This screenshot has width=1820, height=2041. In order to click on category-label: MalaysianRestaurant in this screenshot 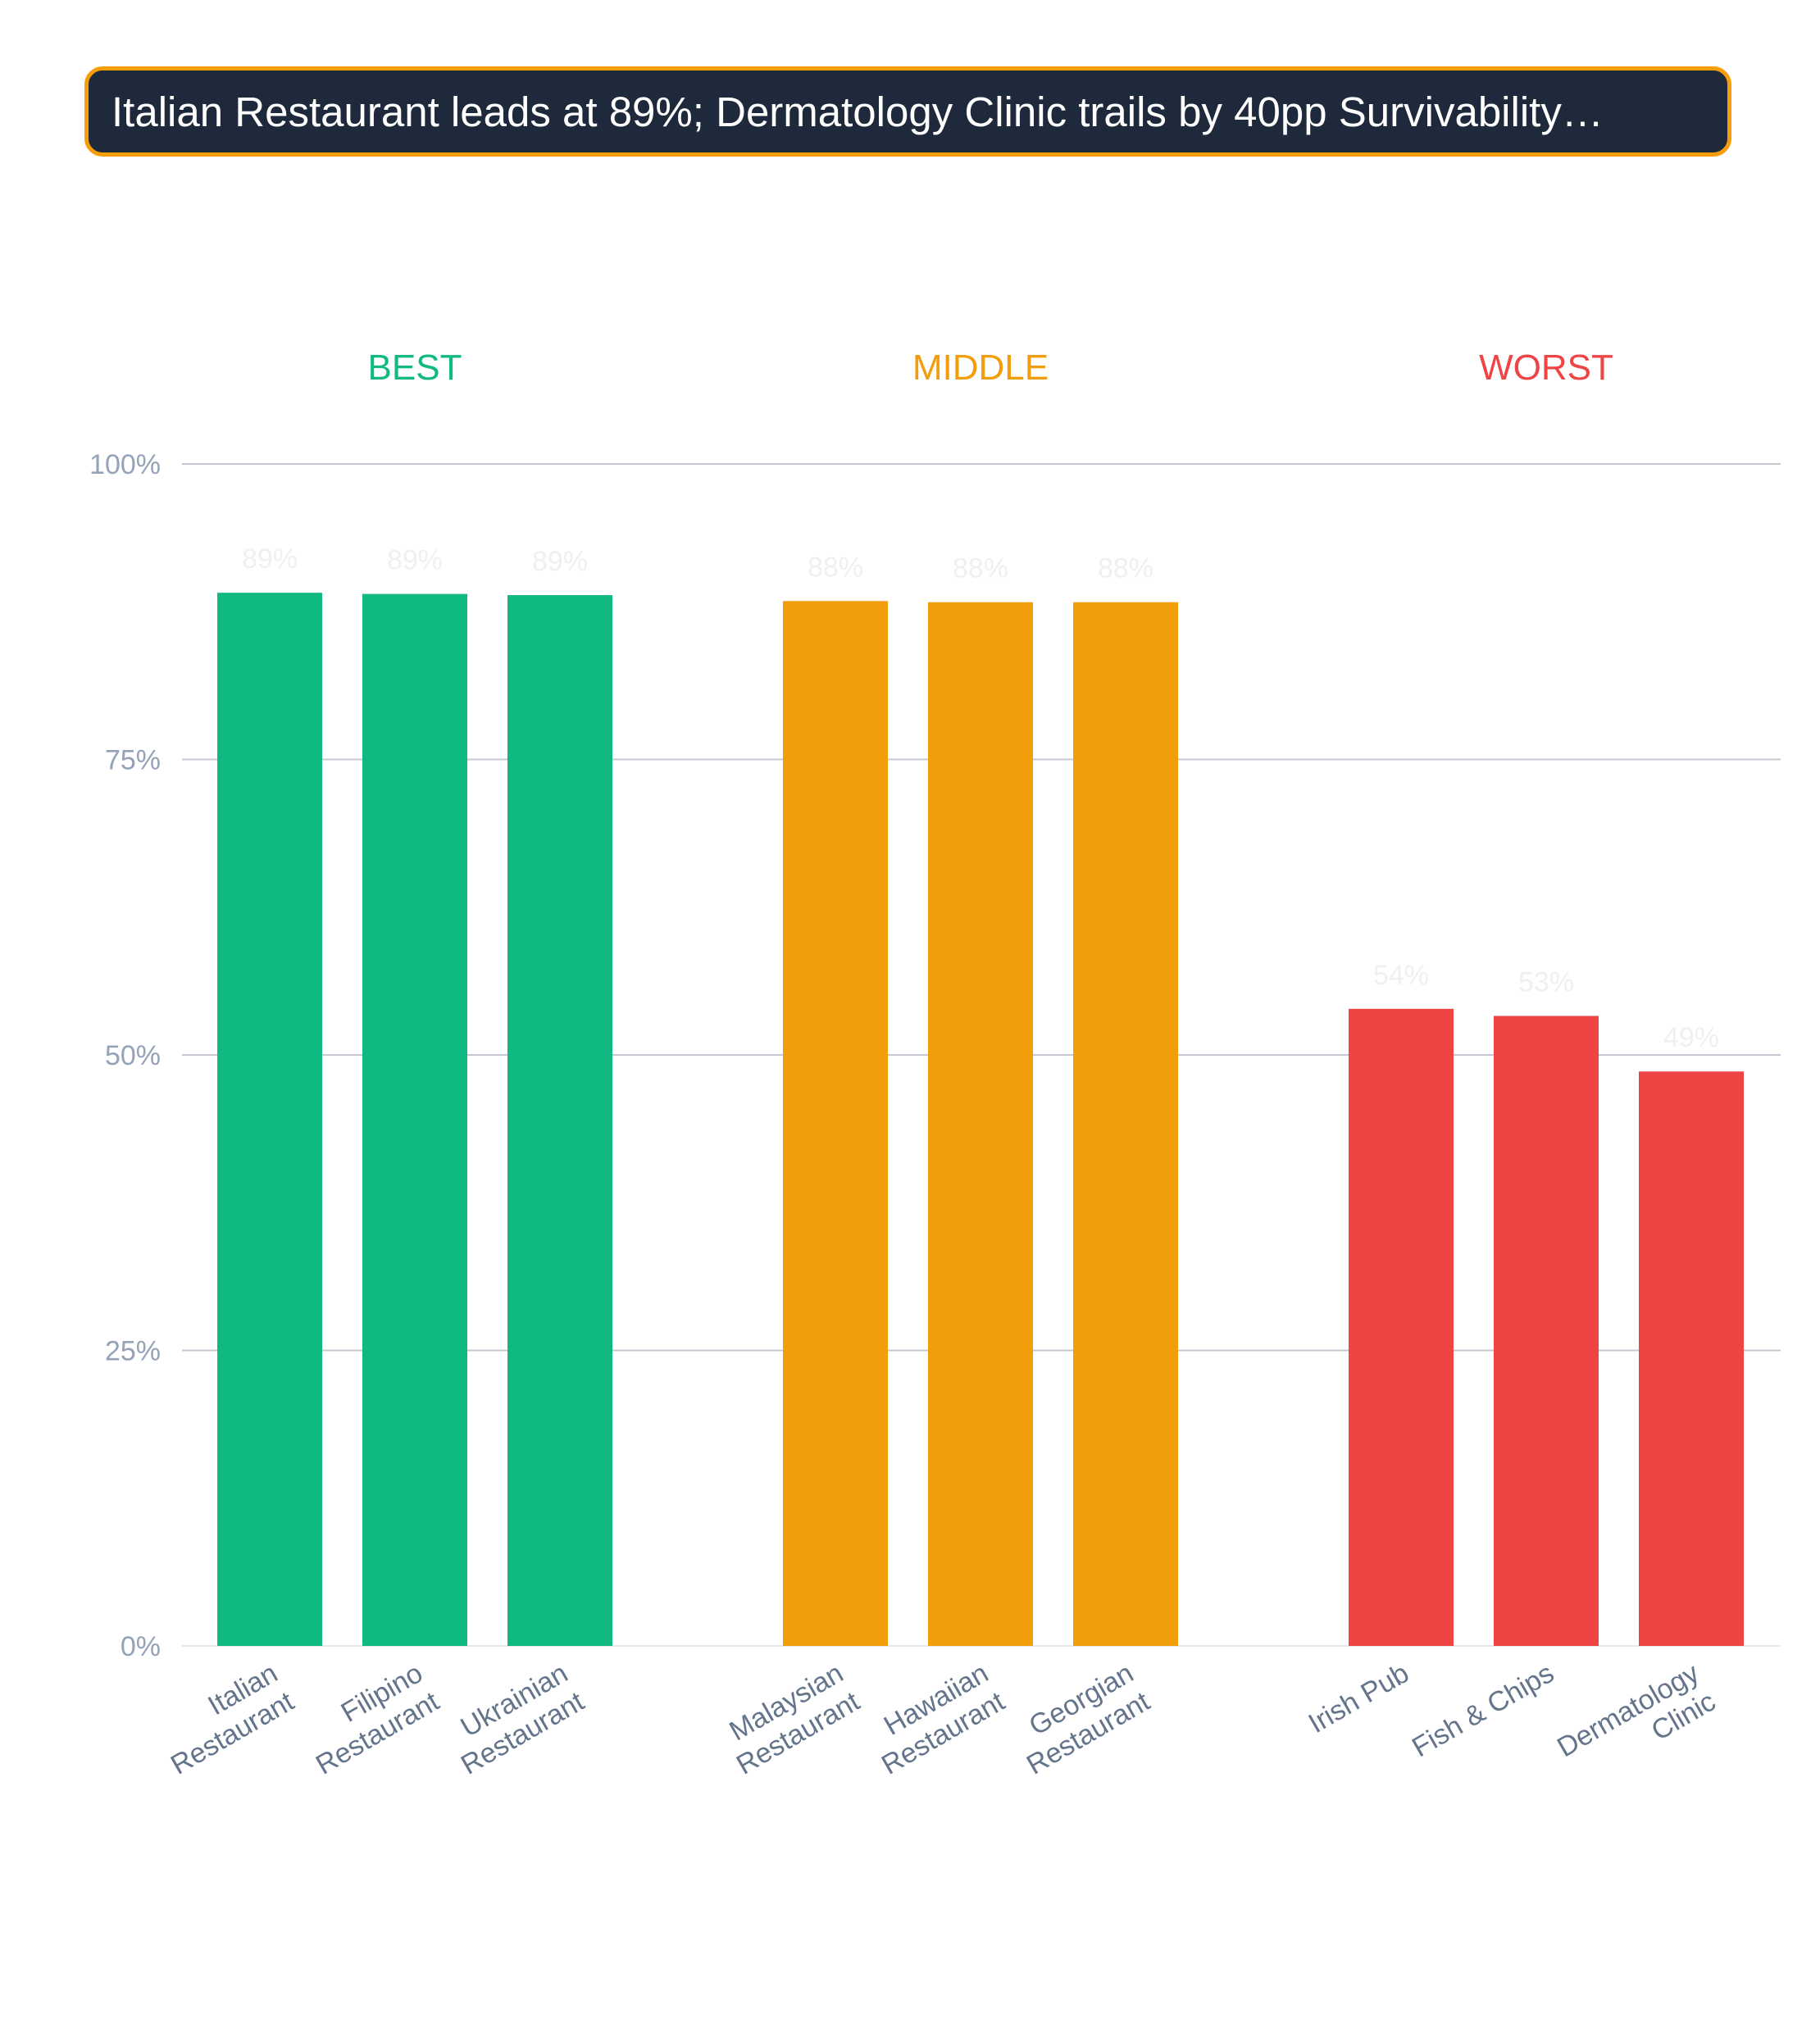, I will do `click(790, 1719)`.